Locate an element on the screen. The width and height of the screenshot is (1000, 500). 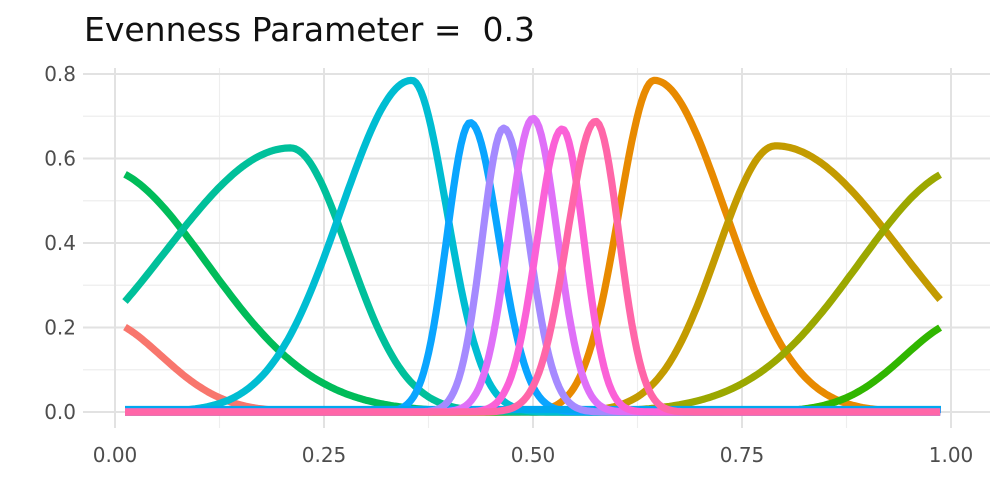
y-tick-label: 0.2 is located at coordinates (60, 328).